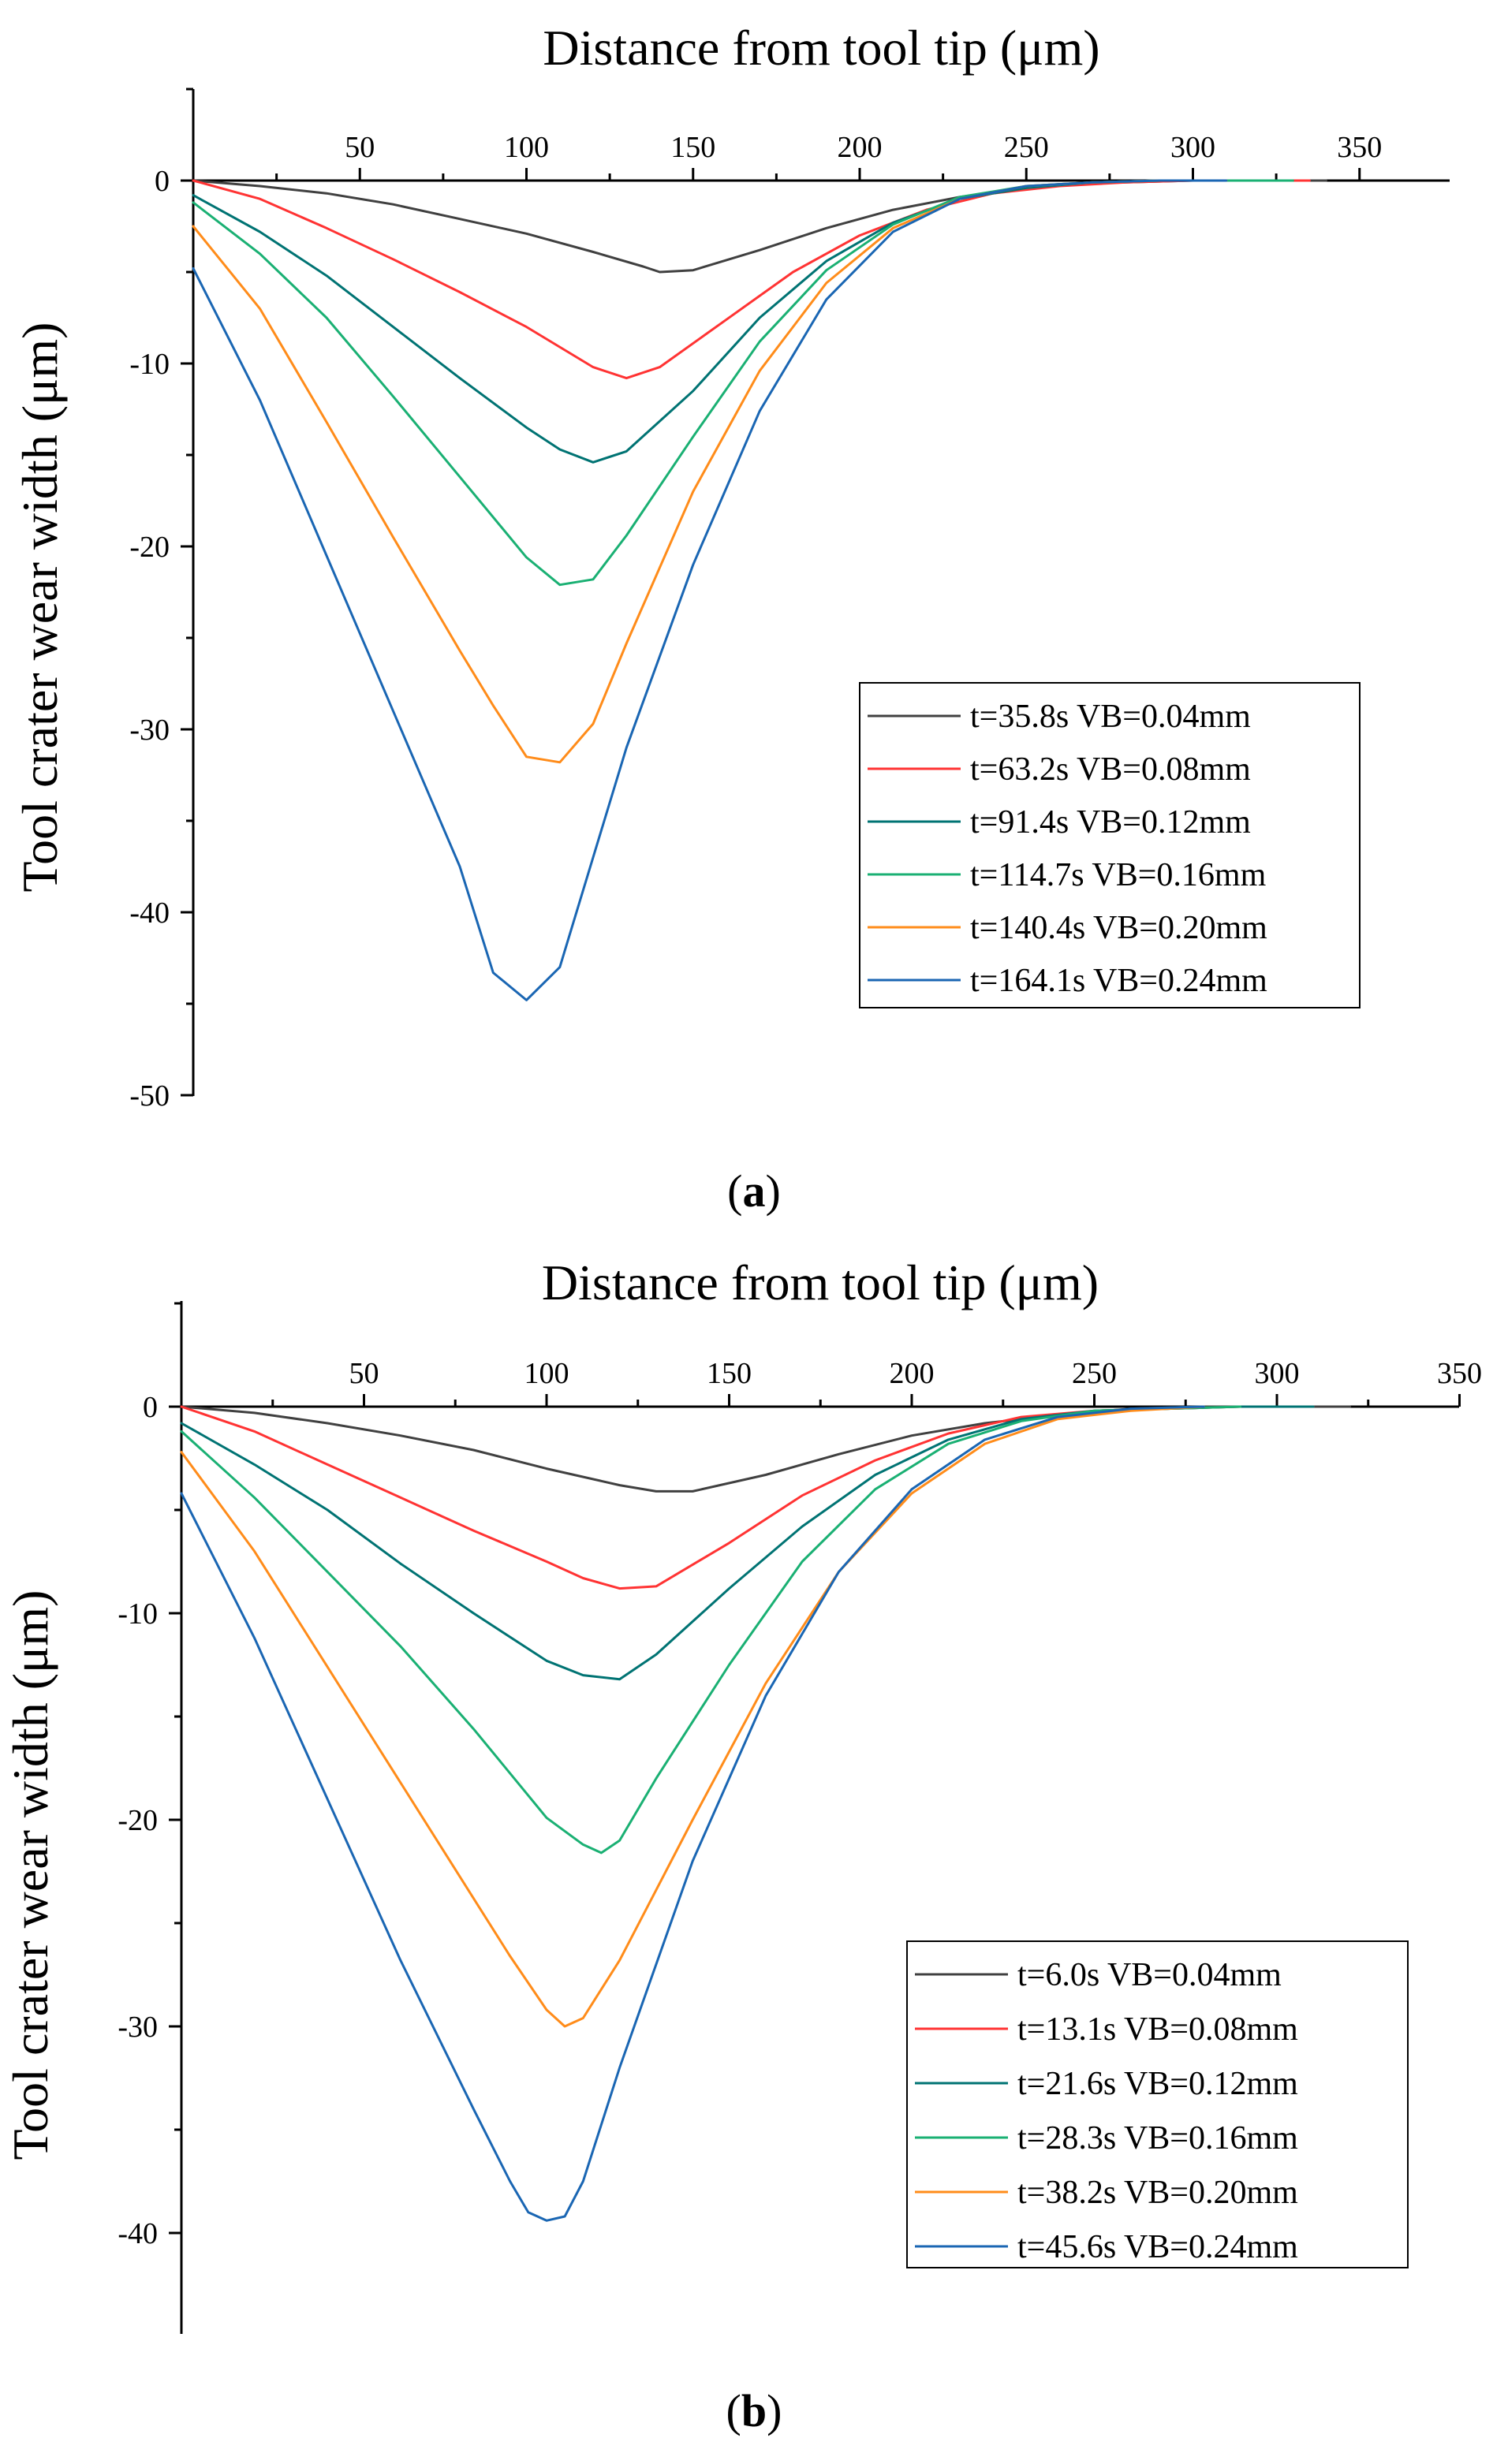 The width and height of the screenshot is (1508, 2464). I want to click on legend-label-2: t=63.2s VB=0.08mm, so click(1110, 769).